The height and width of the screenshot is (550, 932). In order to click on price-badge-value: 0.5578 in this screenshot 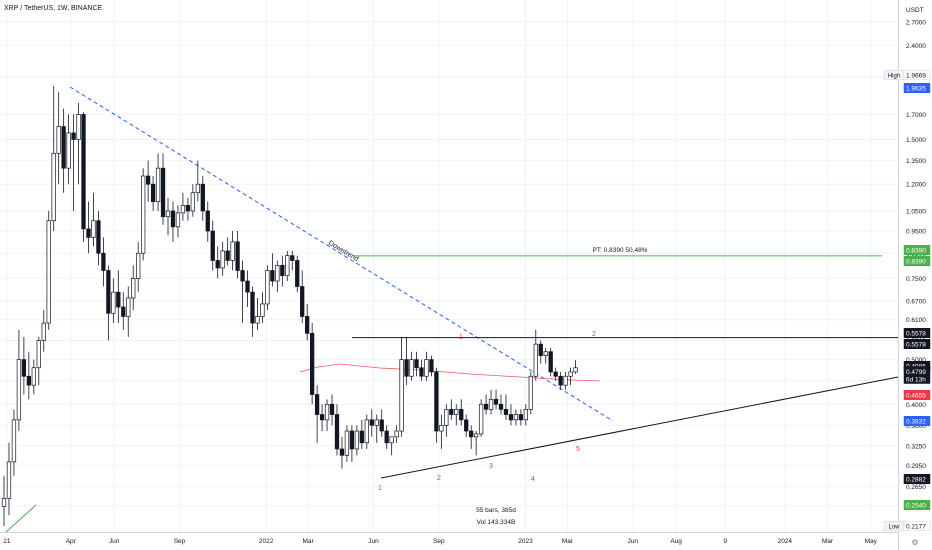, I will do `click(916, 345)`.